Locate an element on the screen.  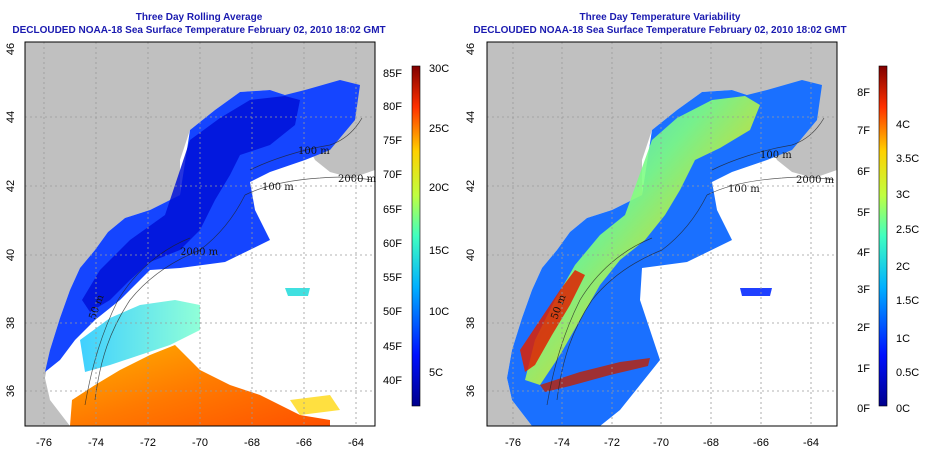
left-cb-f-label: 40F is located at coordinates (392, 381).